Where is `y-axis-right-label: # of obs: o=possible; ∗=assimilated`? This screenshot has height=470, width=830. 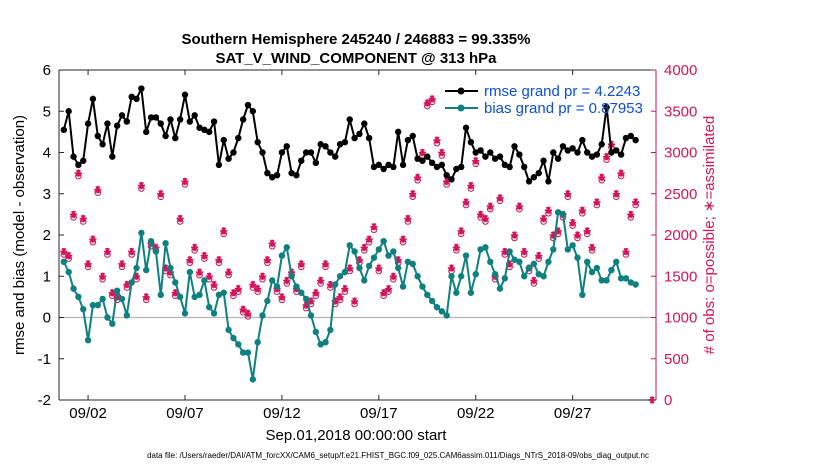
y-axis-right-label: # of obs: o=possible; ∗=assimilated is located at coordinates (709, 235).